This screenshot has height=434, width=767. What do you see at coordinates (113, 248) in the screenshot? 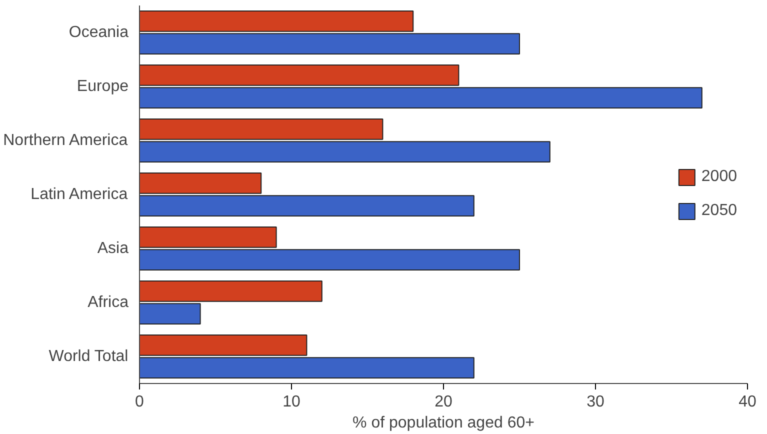
I see `y-tick-label: Asia` at bounding box center [113, 248].